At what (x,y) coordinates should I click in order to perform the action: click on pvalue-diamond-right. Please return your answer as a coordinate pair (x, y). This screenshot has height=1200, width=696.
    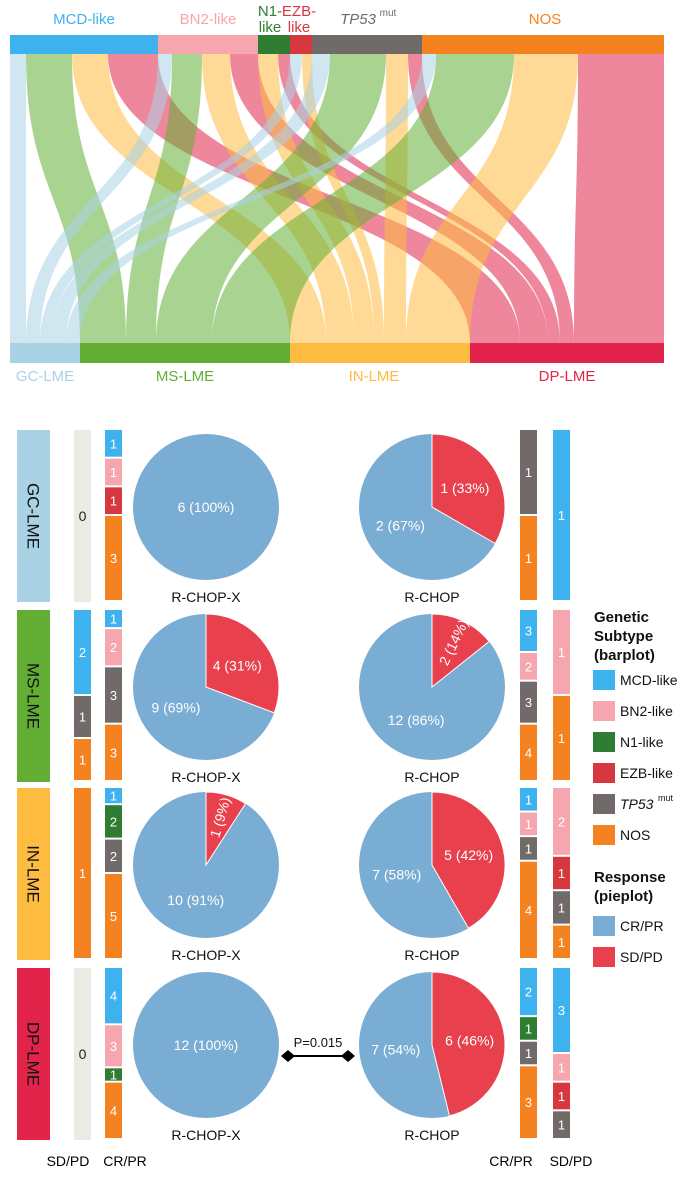
    Looking at the image, I should click on (348, 1056).